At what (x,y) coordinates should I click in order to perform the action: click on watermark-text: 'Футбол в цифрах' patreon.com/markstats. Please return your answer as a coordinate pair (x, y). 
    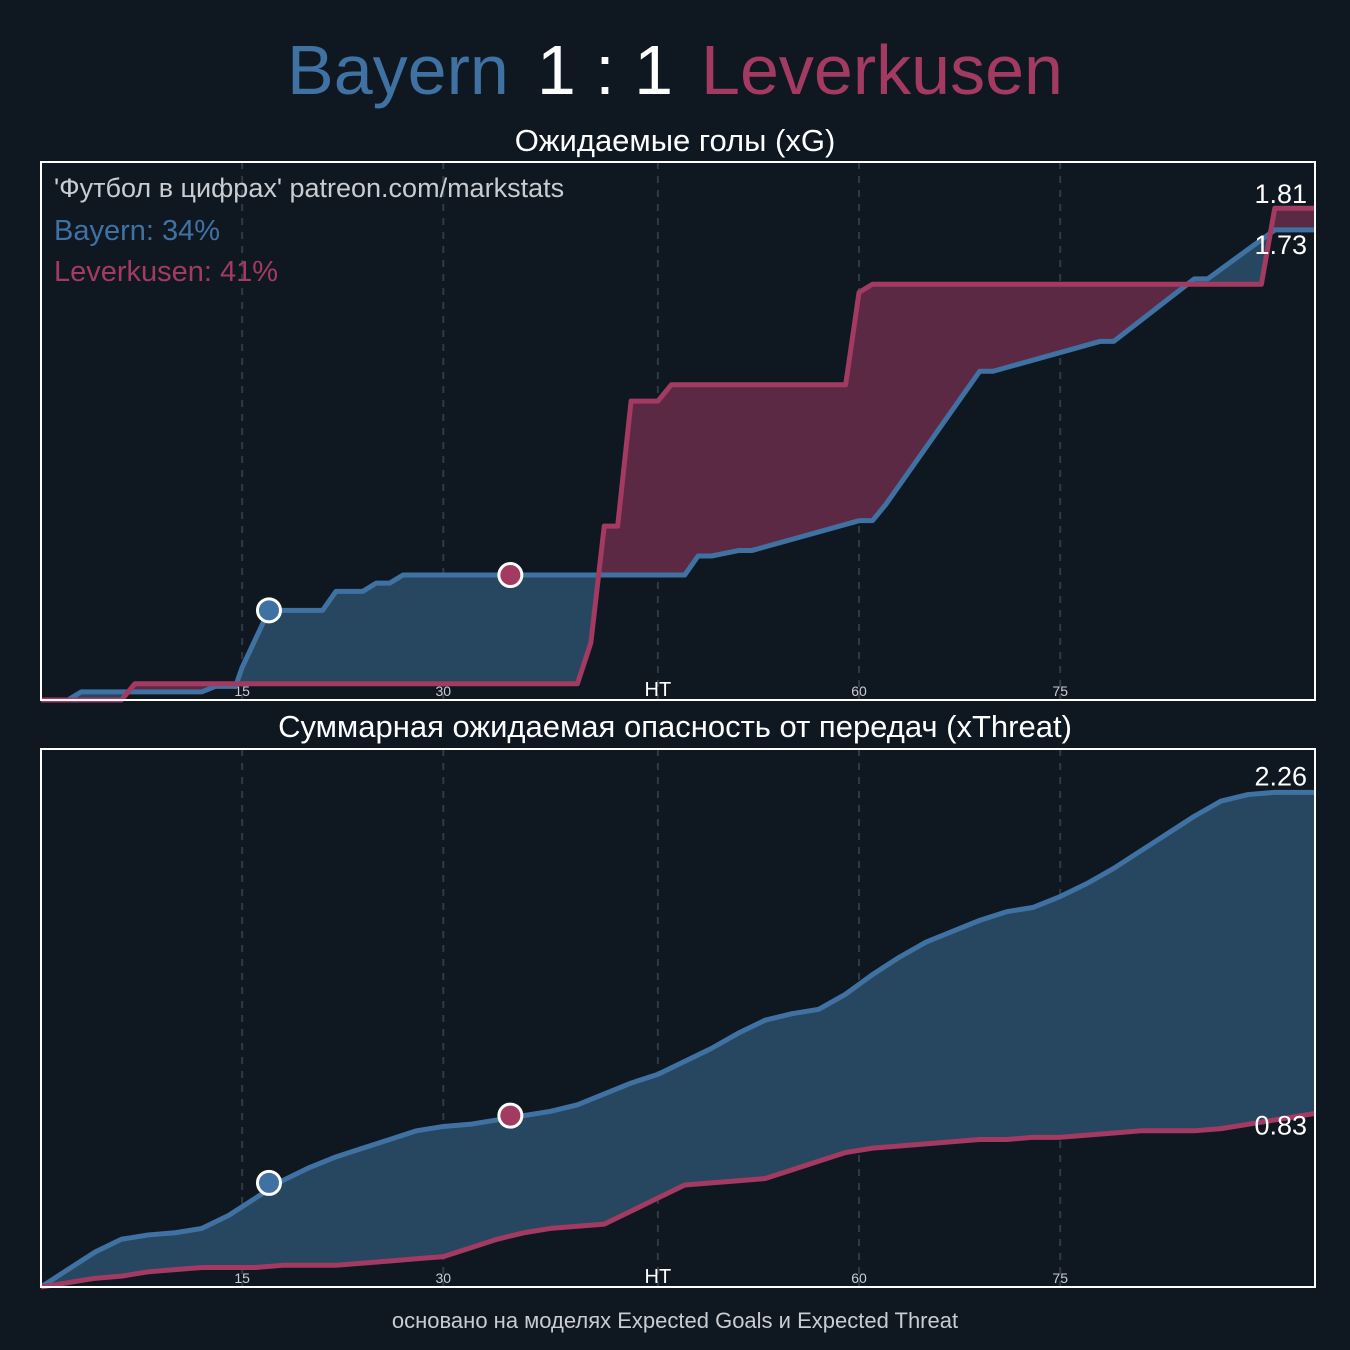
    Looking at the image, I should click on (309, 188).